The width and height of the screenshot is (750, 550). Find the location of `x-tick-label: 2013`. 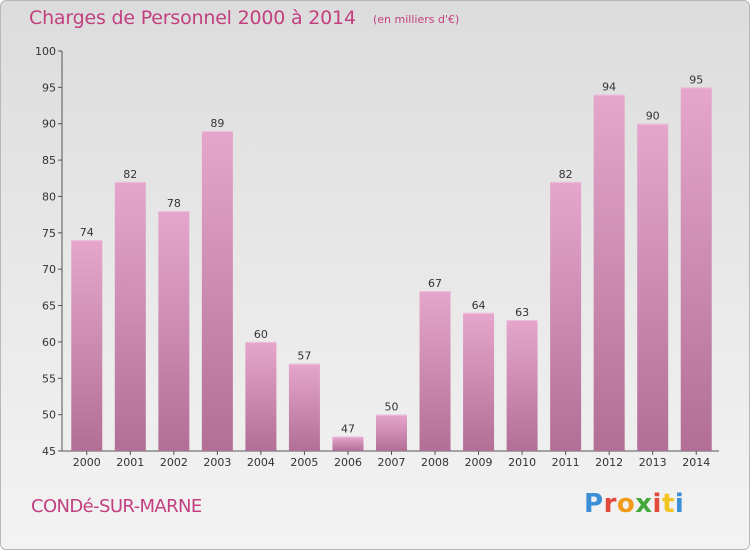

x-tick-label: 2013 is located at coordinates (653, 462).